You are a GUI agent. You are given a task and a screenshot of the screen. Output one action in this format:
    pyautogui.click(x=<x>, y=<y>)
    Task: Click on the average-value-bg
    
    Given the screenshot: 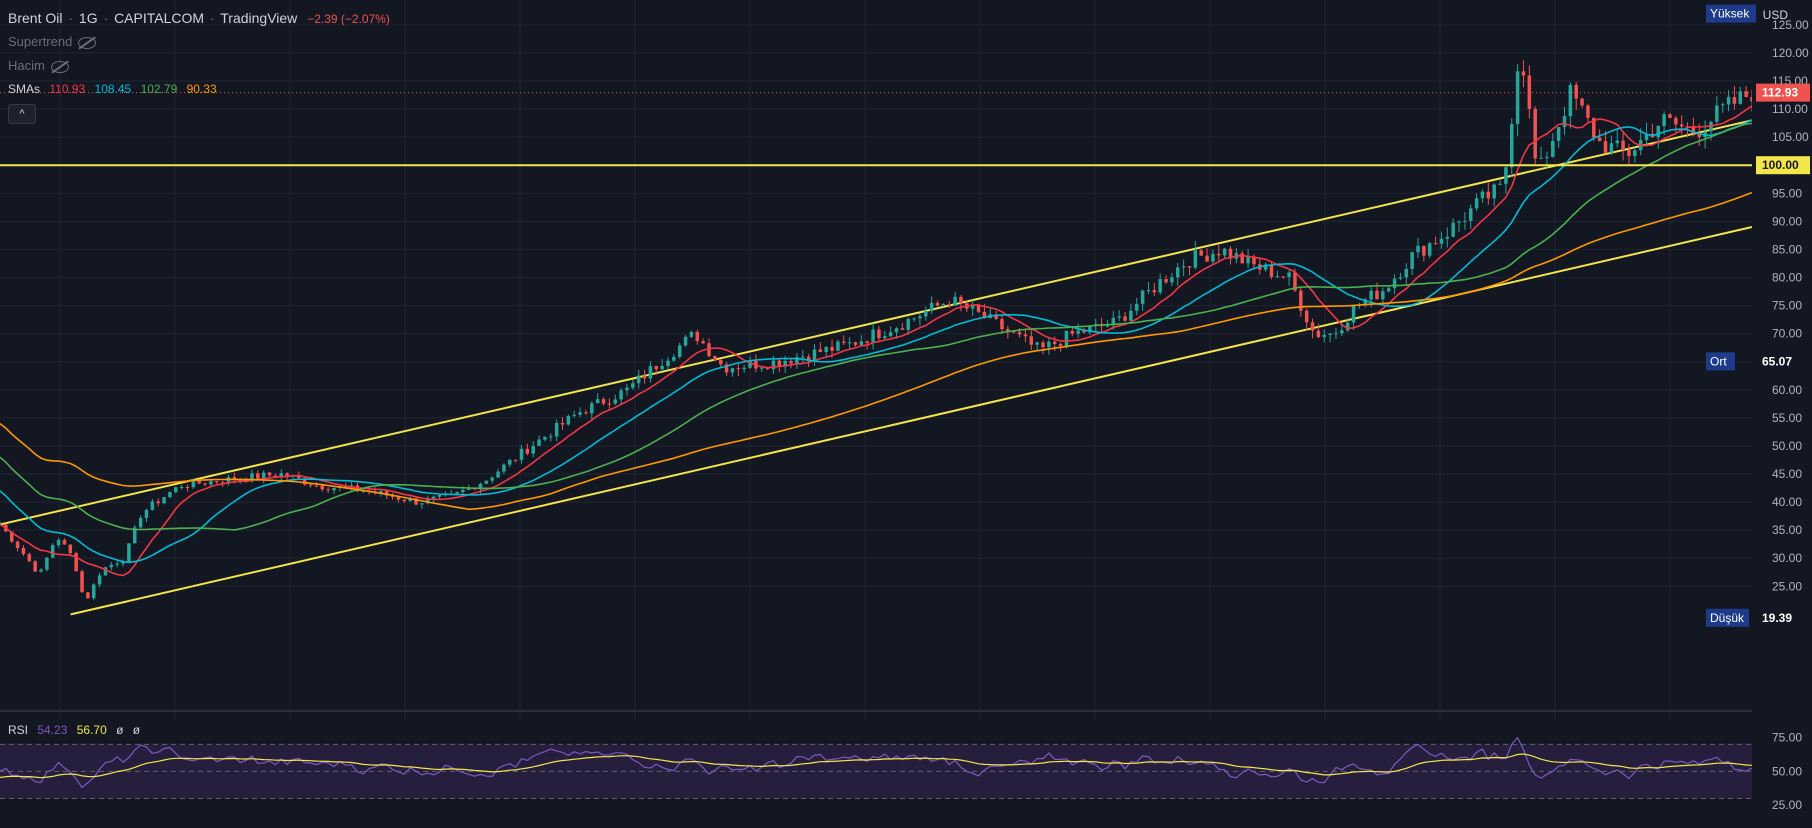 What is the action you would take?
    pyautogui.click(x=1783, y=361)
    